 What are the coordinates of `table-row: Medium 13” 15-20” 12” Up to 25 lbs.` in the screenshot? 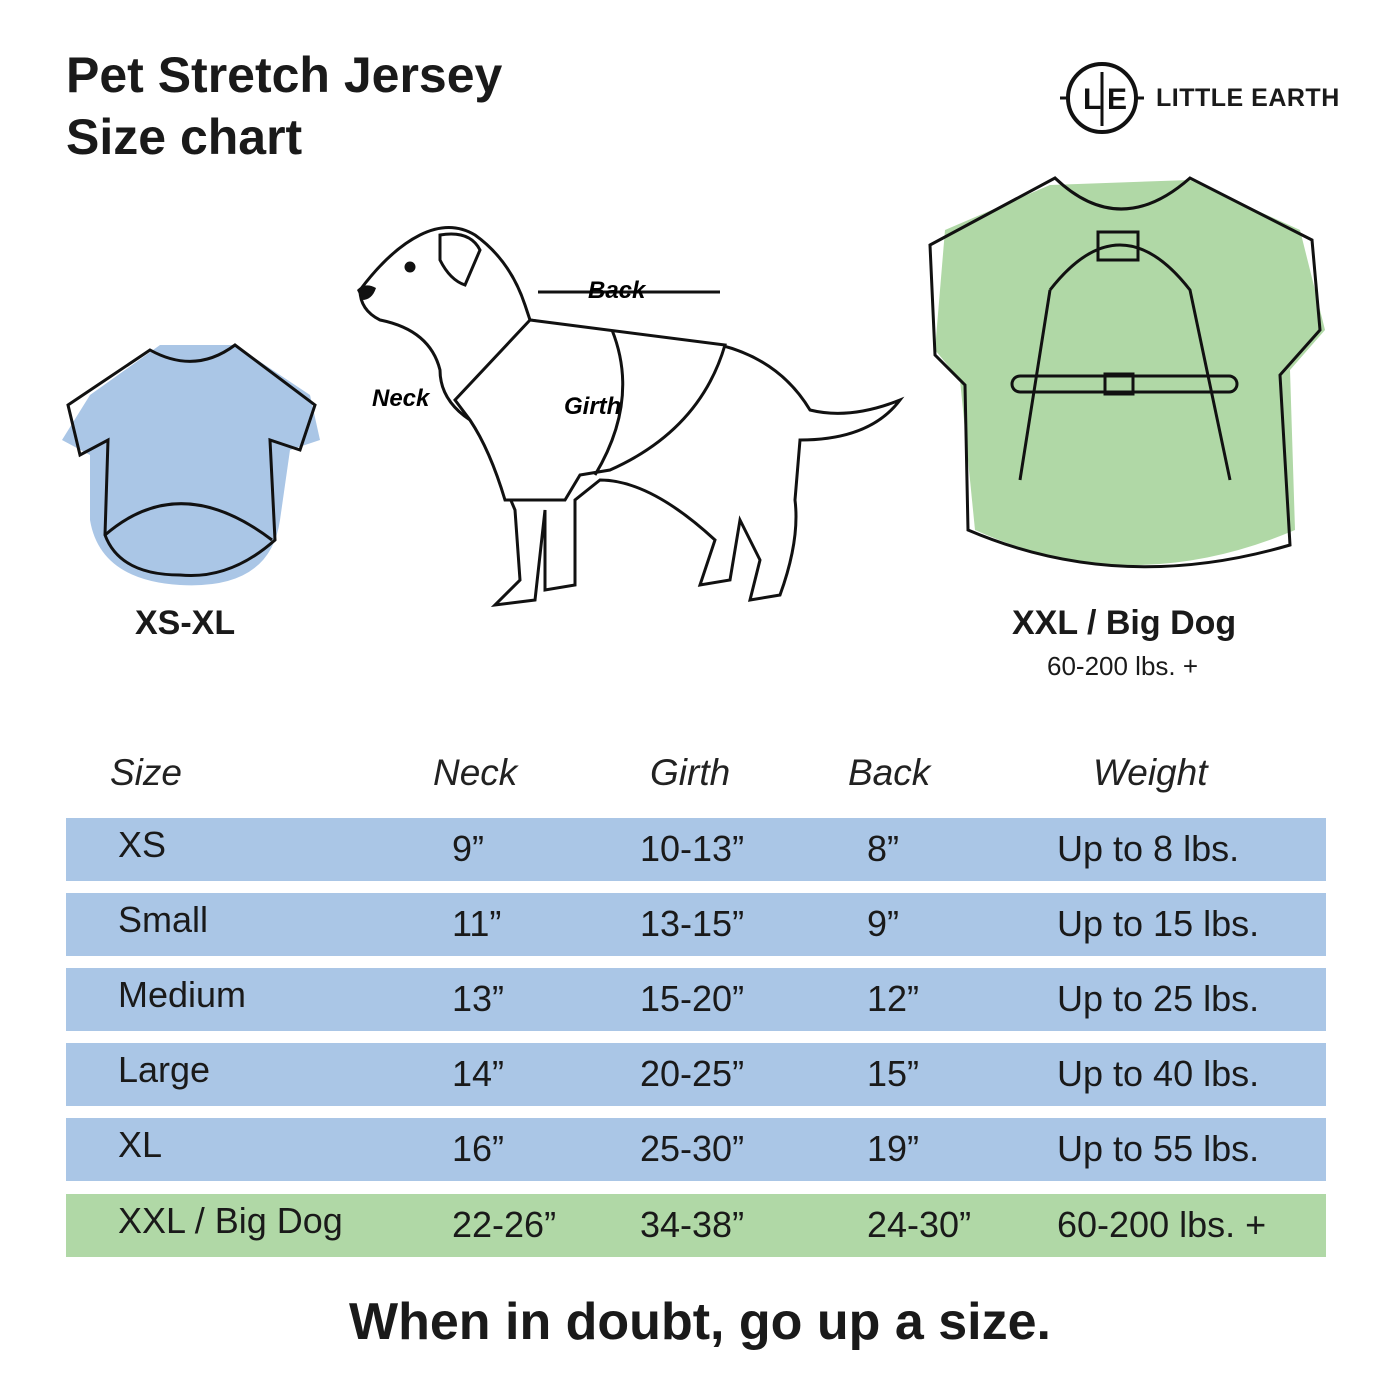 It's located at (696, 999).